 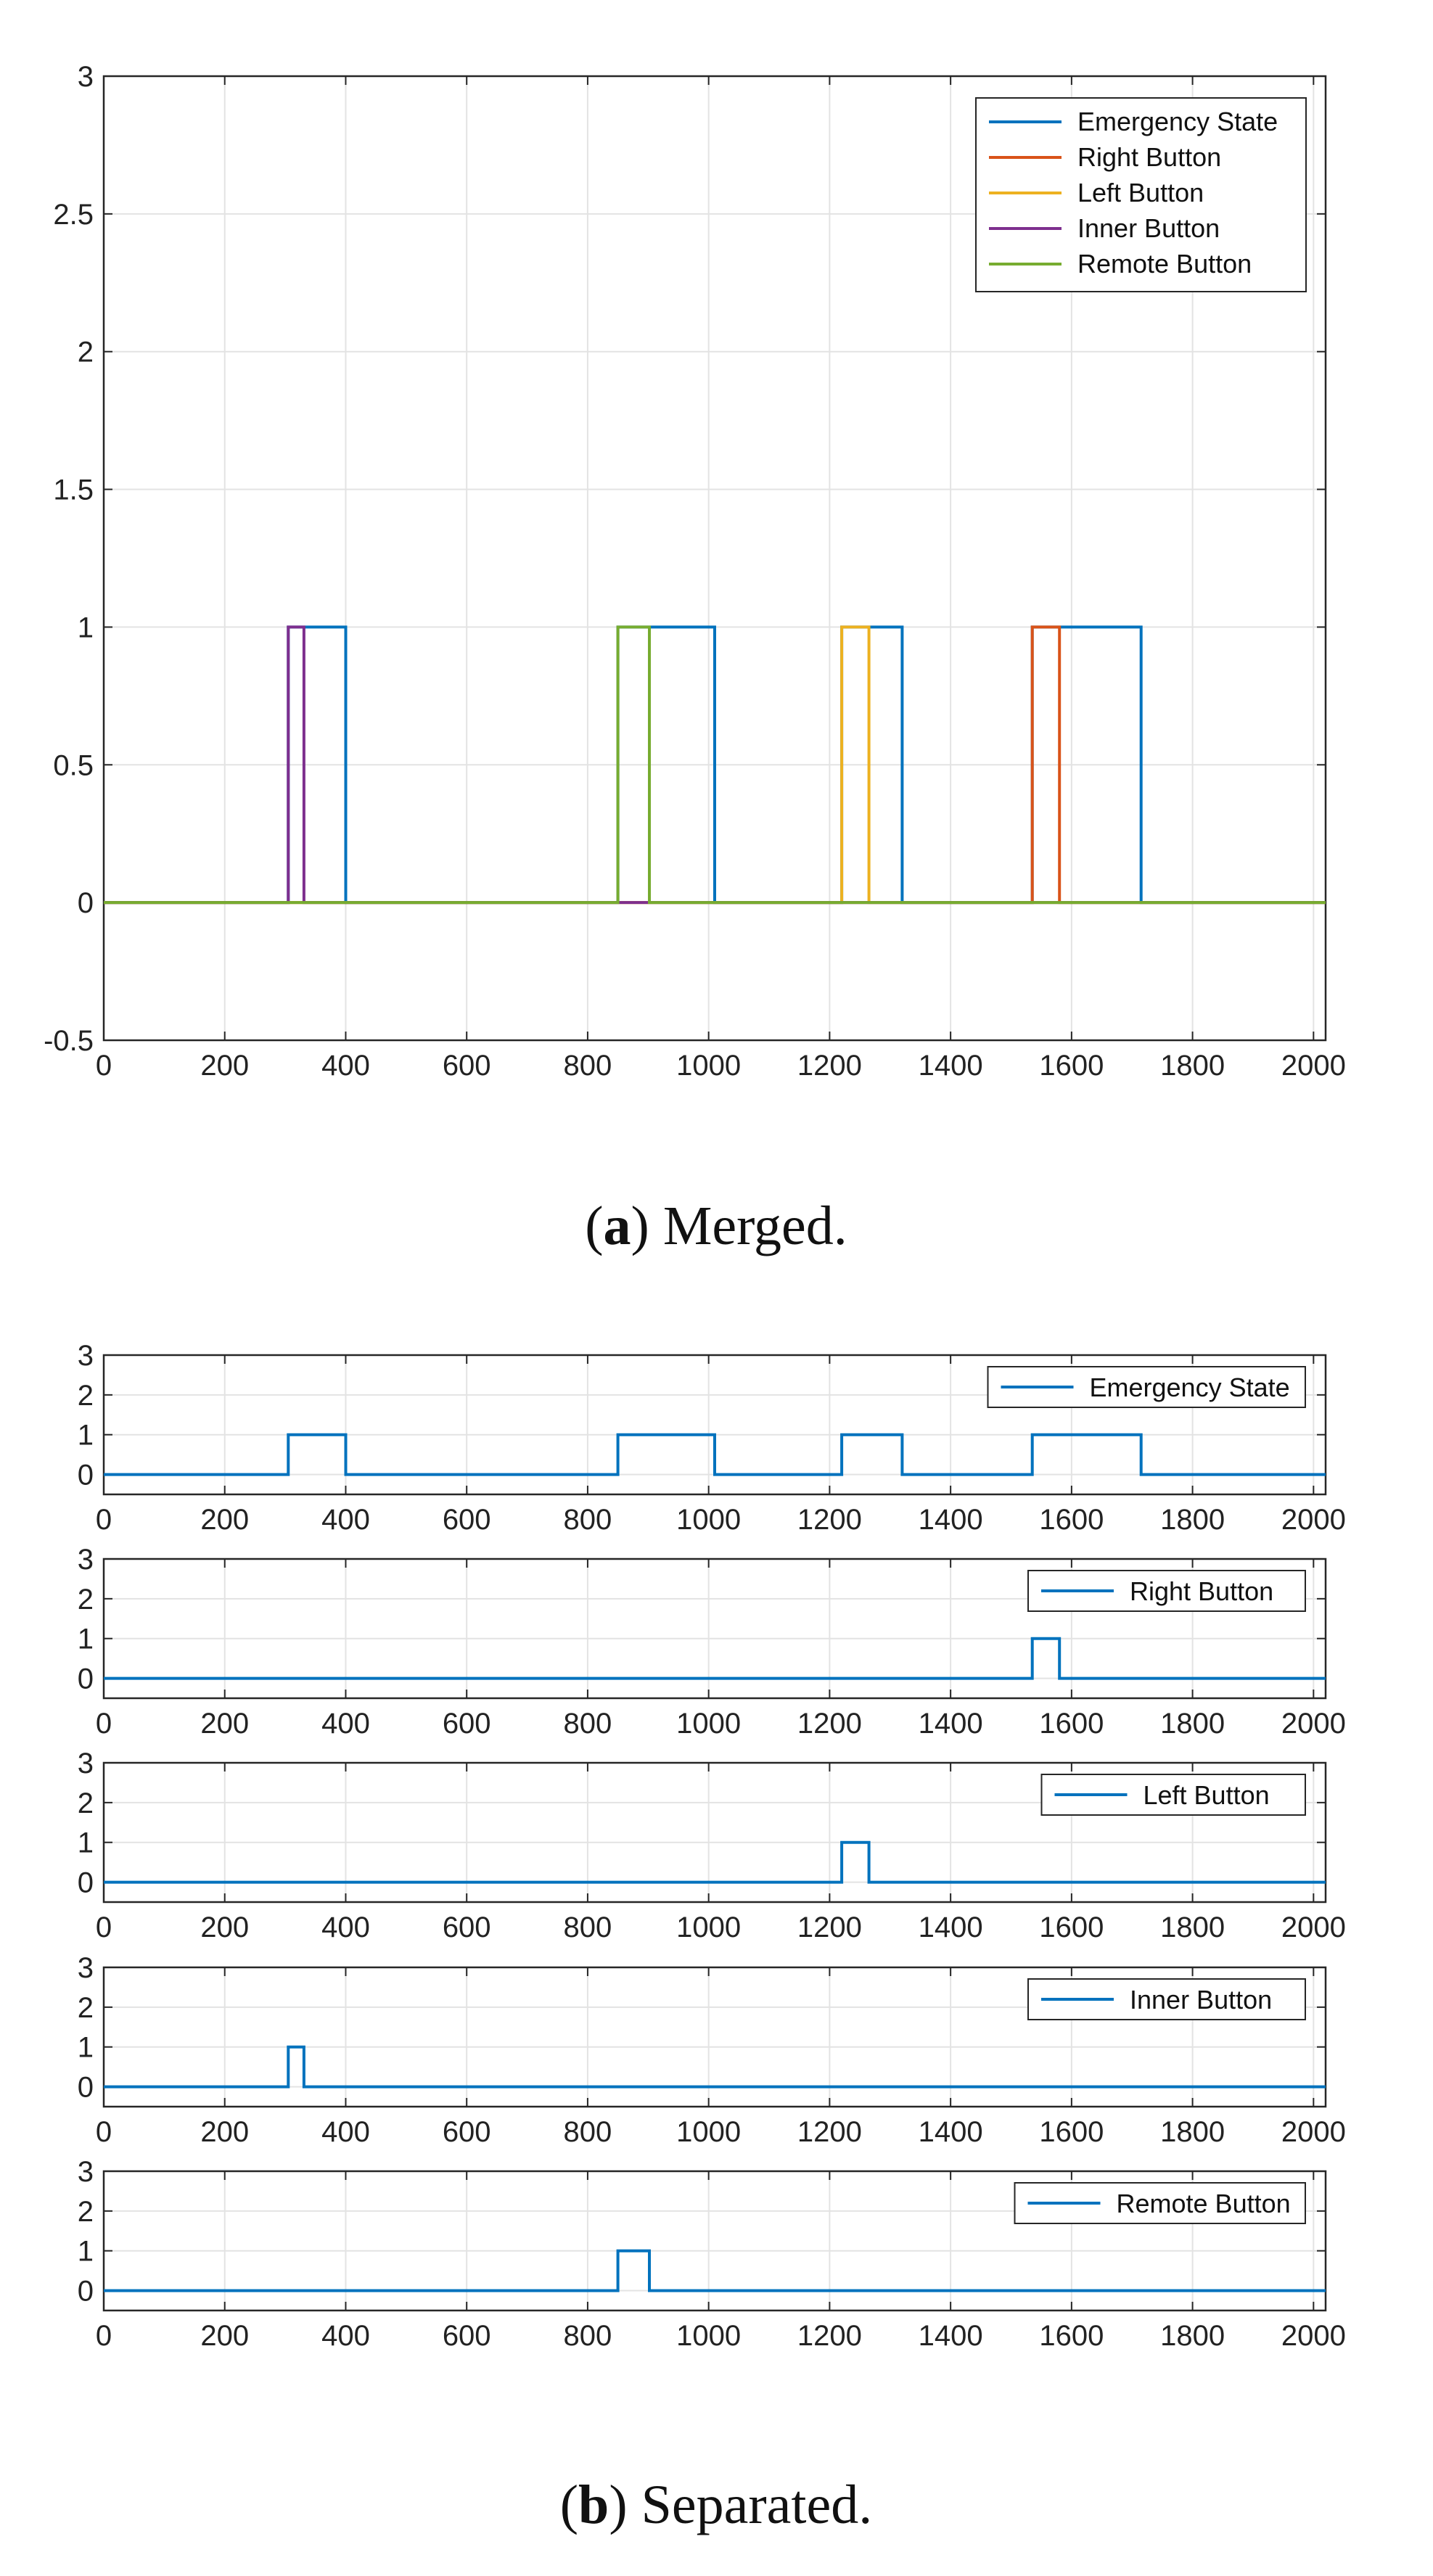 What do you see at coordinates (86, 627) in the screenshot?
I see `merged-ytick-label: 1` at bounding box center [86, 627].